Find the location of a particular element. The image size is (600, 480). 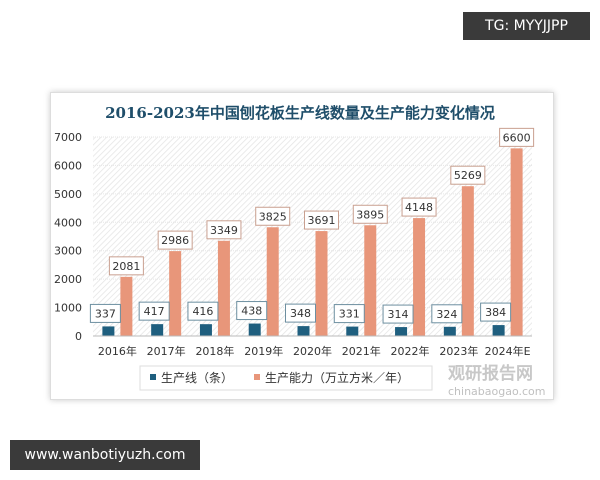

data-label-lines: 314 is located at coordinates (398, 314).